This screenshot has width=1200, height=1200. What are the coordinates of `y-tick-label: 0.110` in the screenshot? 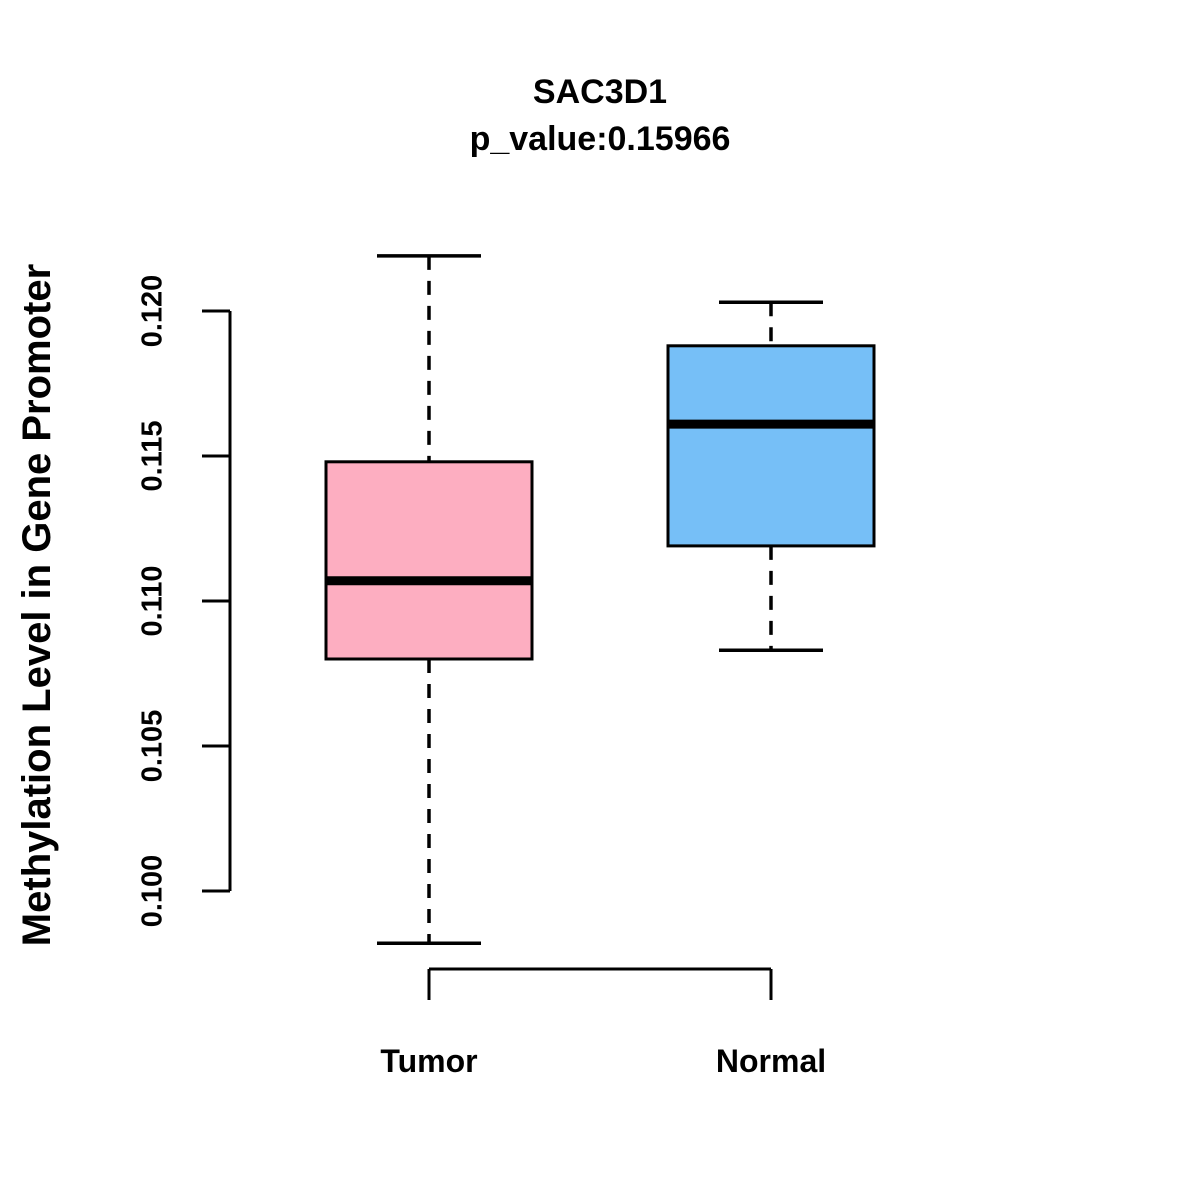 It's located at (153, 601).